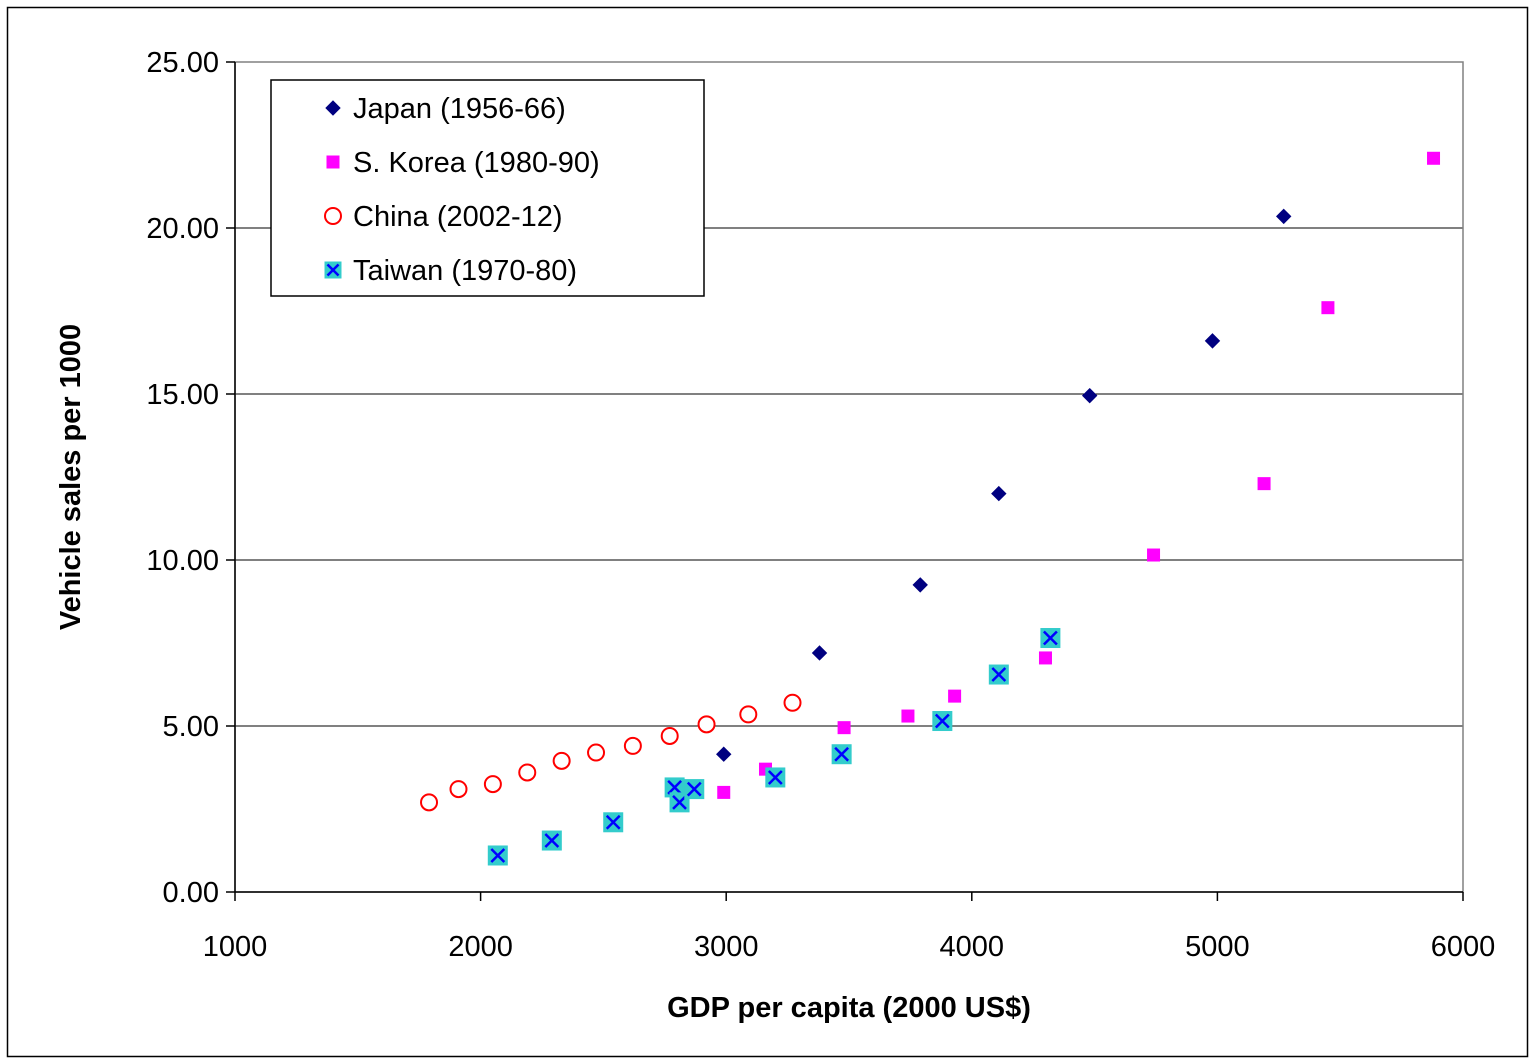 The image size is (1535, 1064). I want to click on x-tick-label: 5000, so click(1217, 947).